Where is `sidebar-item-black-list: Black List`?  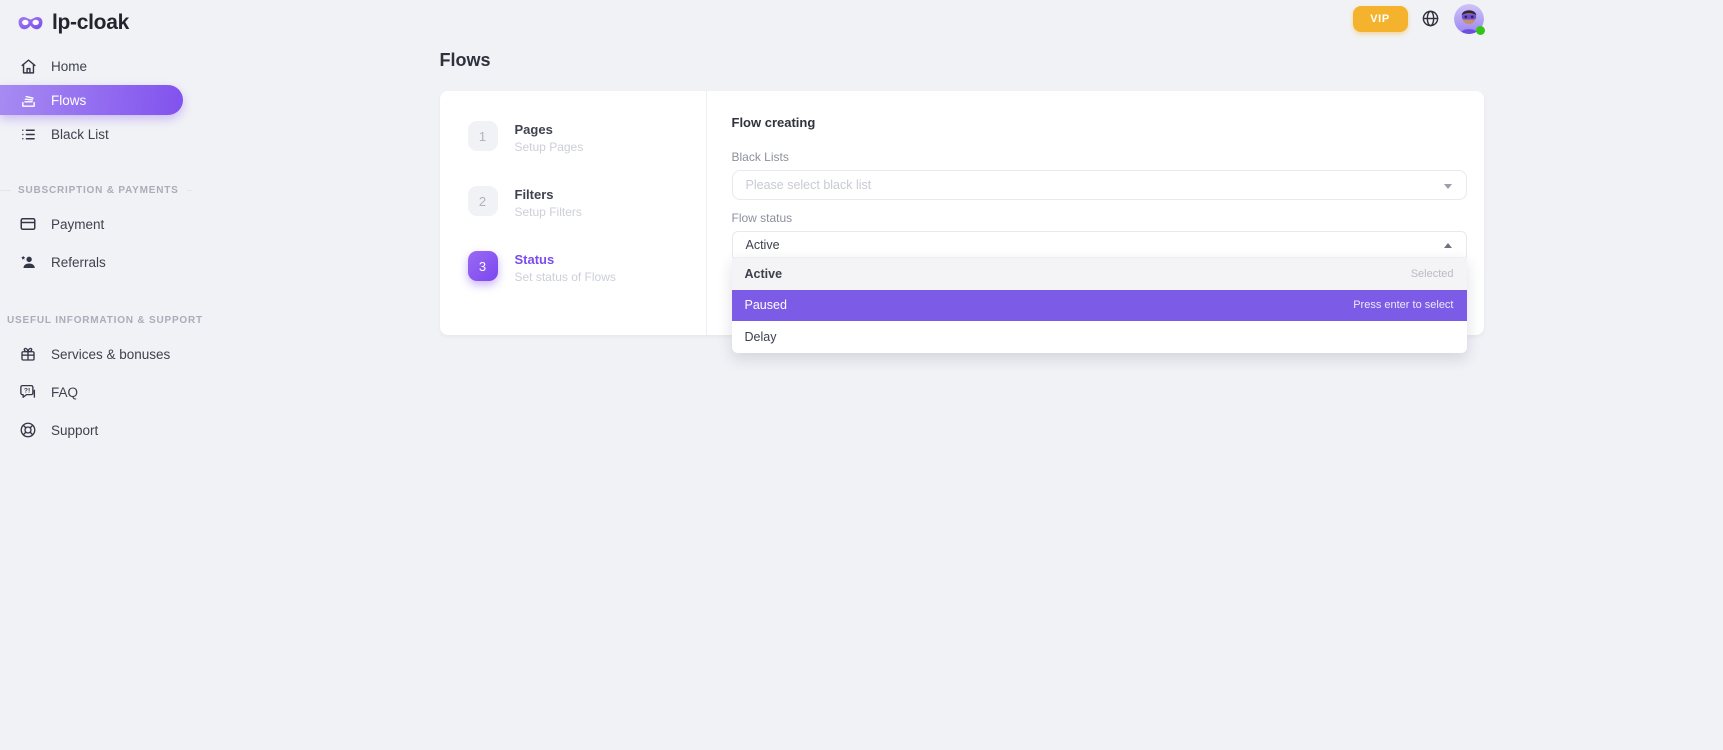
sidebar-item-black-list: Black List is located at coordinates (100, 134).